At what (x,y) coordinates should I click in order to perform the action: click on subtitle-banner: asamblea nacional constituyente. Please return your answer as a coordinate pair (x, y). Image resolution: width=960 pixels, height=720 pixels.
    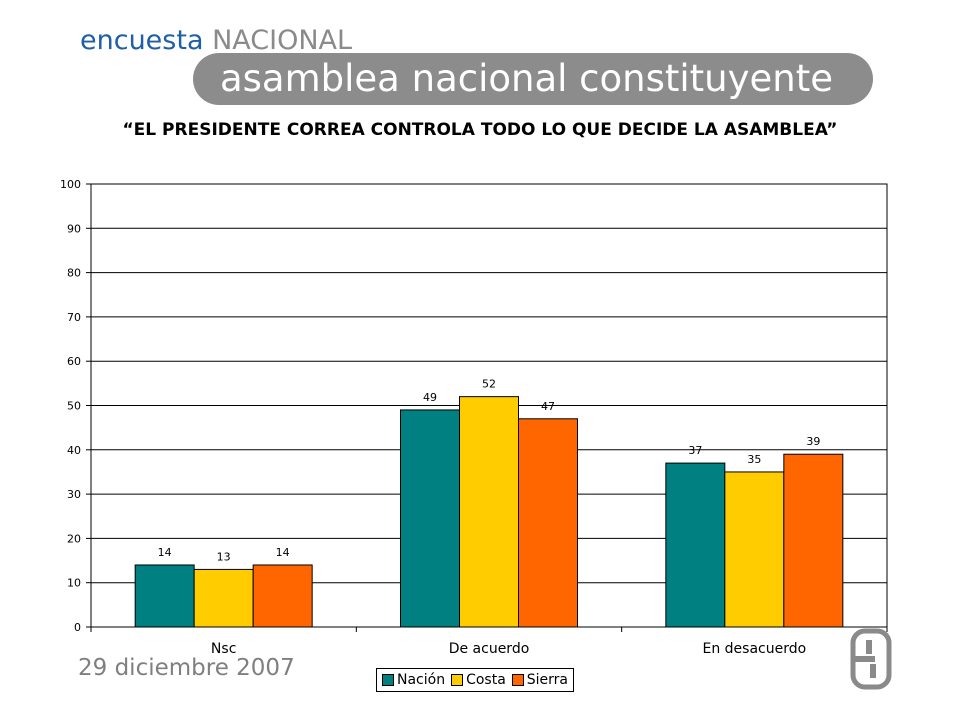
    Looking at the image, I should click on (533, 79).